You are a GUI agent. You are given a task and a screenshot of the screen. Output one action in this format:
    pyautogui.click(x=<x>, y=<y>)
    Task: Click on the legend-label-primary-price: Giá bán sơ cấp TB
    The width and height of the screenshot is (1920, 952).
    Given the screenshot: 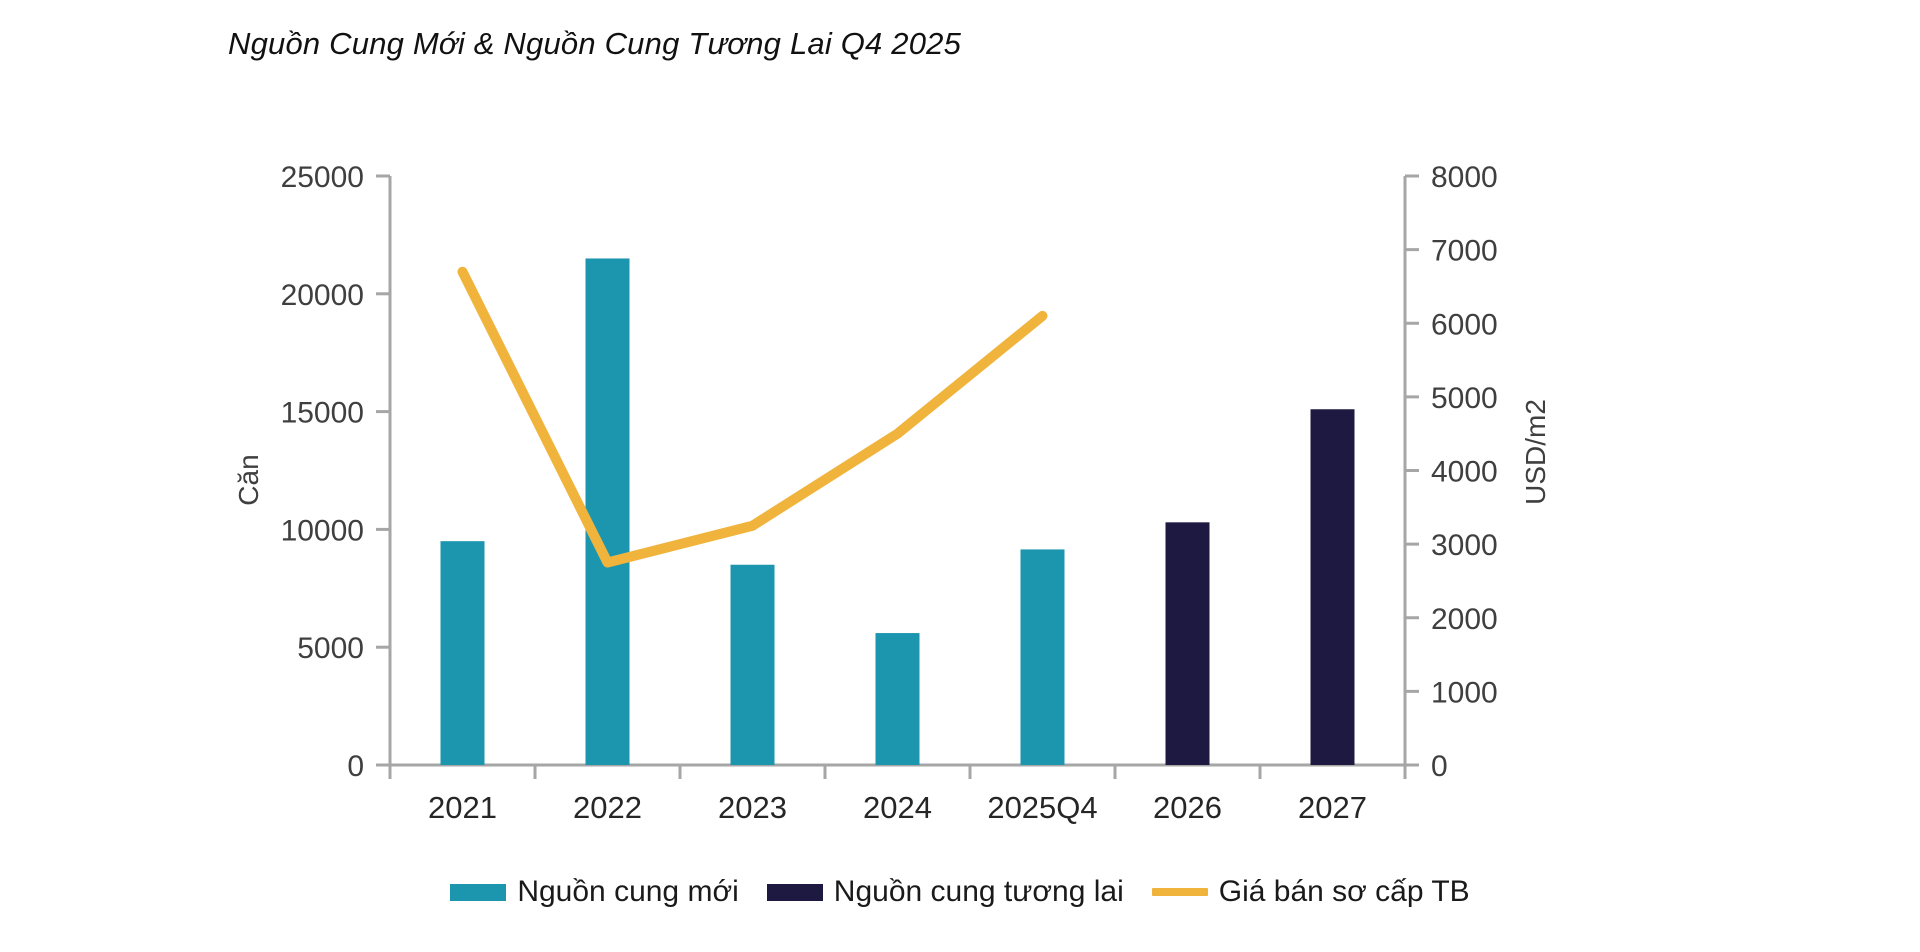 What is the action you would take?
    pyautogui.click(x=1344, y=891)
    